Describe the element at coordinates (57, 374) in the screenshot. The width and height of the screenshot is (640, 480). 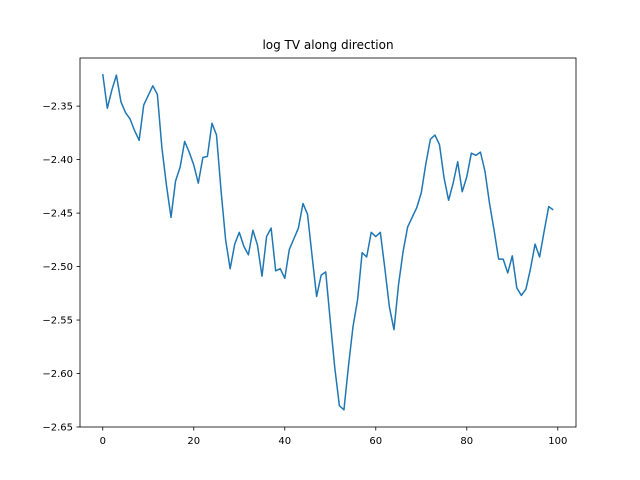
I see `y-tick-label: −2.60` at that location.